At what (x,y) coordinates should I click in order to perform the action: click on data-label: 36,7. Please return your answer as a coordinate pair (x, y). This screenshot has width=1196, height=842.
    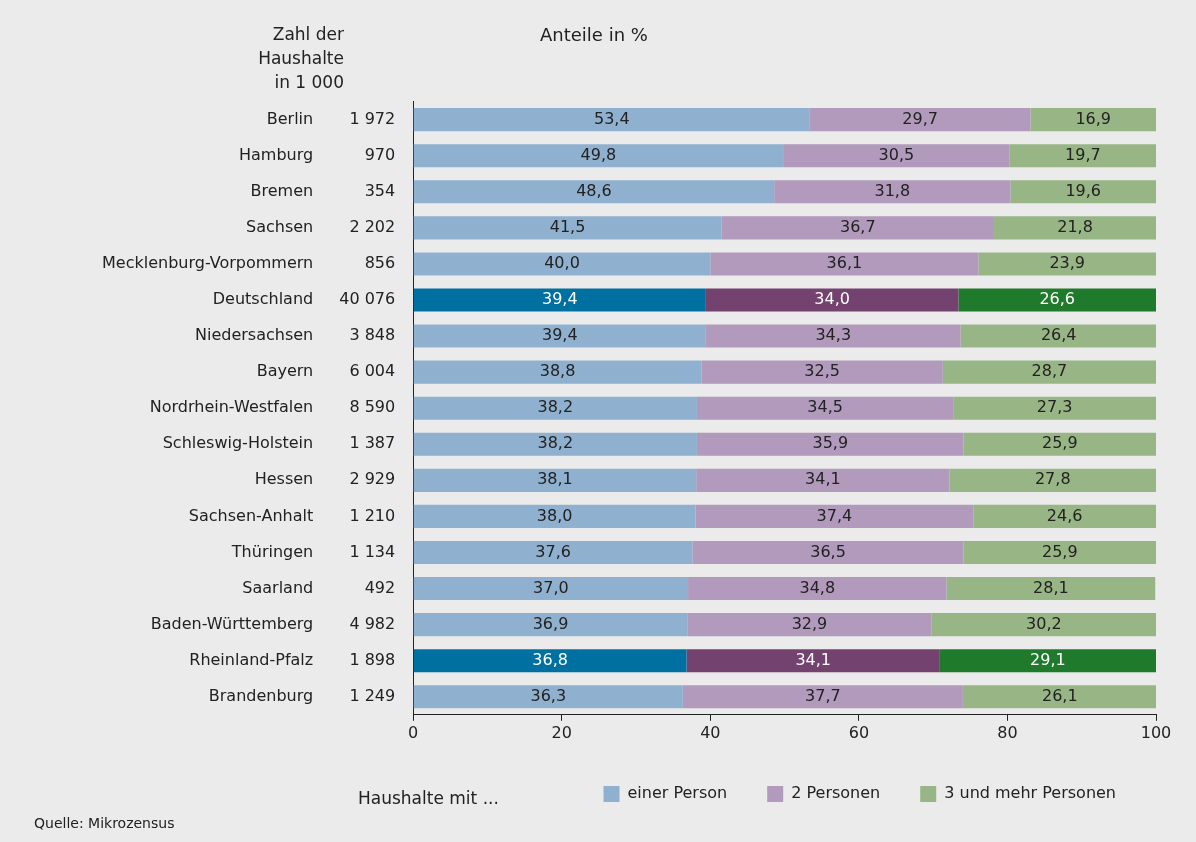
    Looking at the image, I should click on (857, 226).